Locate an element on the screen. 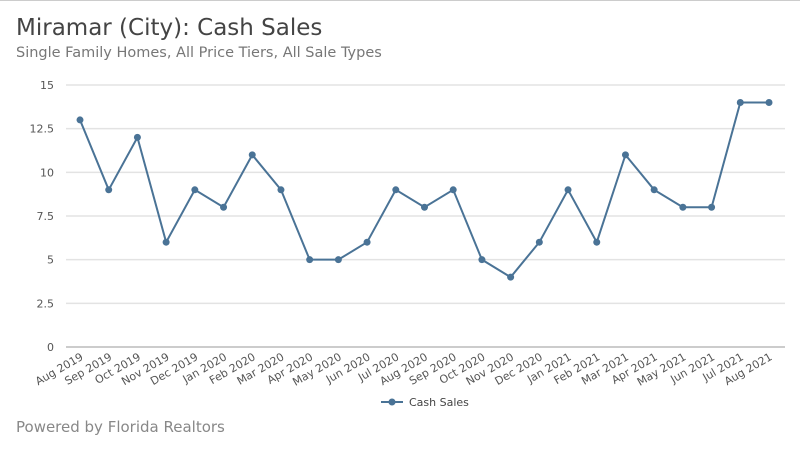 The width and height of the screenshot is (800, 451). y-tick-label: 7.5 is located at coordinates (46, 216).